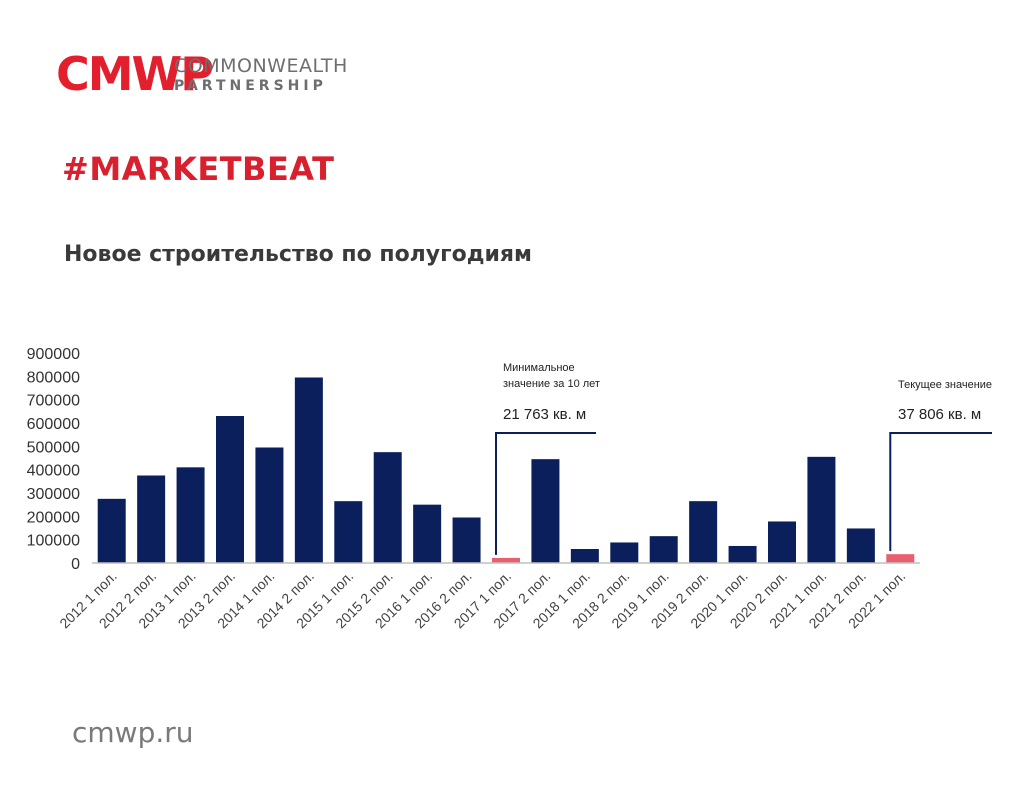 The image size is (1014, 800). What do you see at coordinates (53, 424) in the screenshot?
I see `y-tick-label: 600000` at bounding box center [53, 424].